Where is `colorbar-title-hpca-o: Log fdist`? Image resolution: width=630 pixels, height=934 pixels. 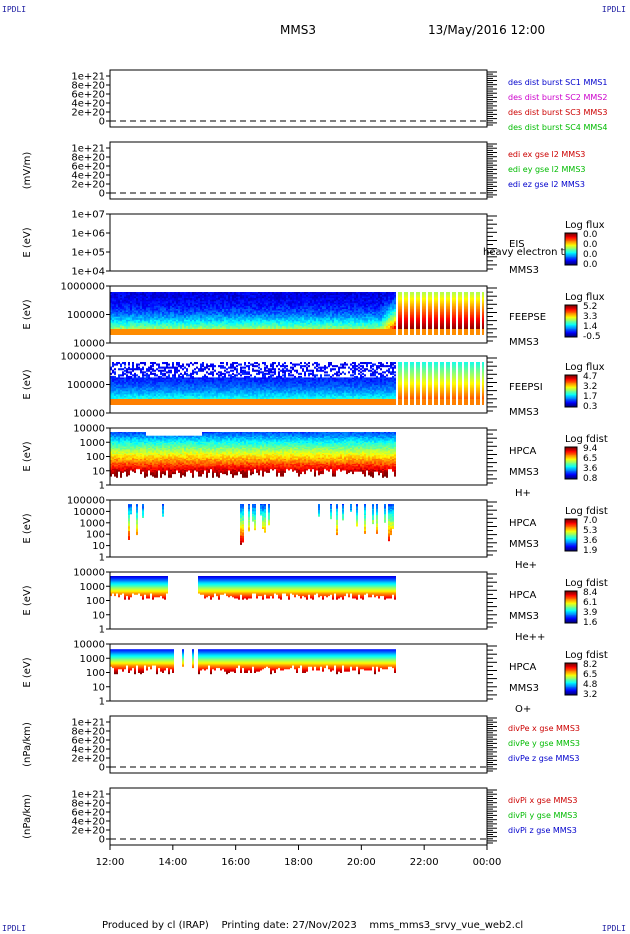 colorbar-title-hpca-o: Log fdist is located at coordinates (586, 655).